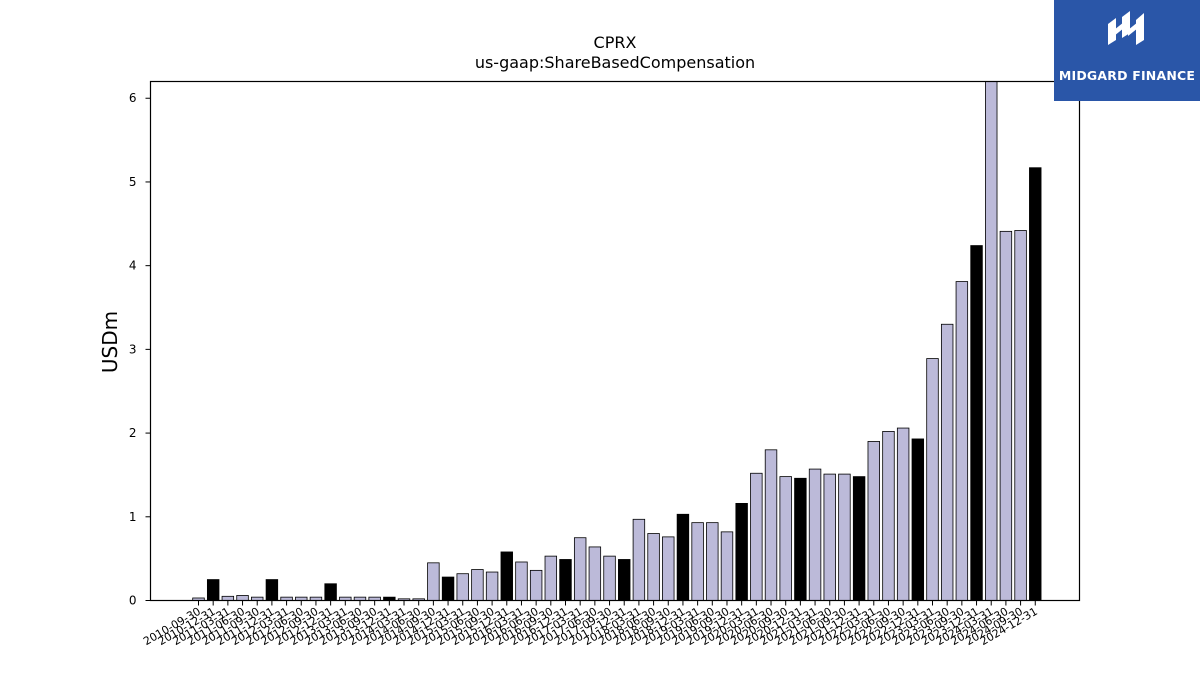 The image size is (1200, 675). Describe the element at coordinates (615, 42) in the screenshot. I see `chart-title: CPRX` at that location.